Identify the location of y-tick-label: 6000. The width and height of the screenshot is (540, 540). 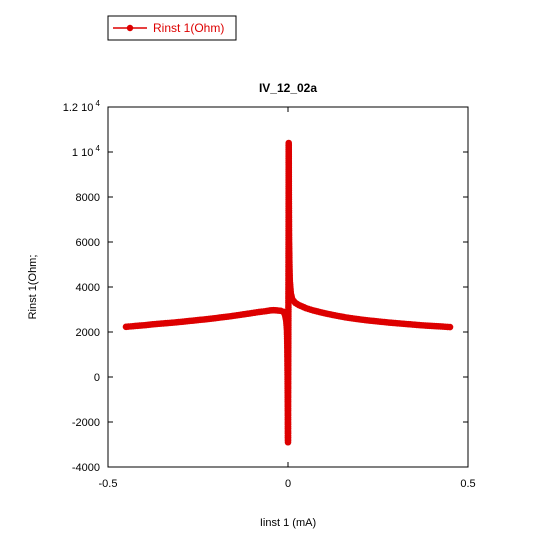
(88, 243).